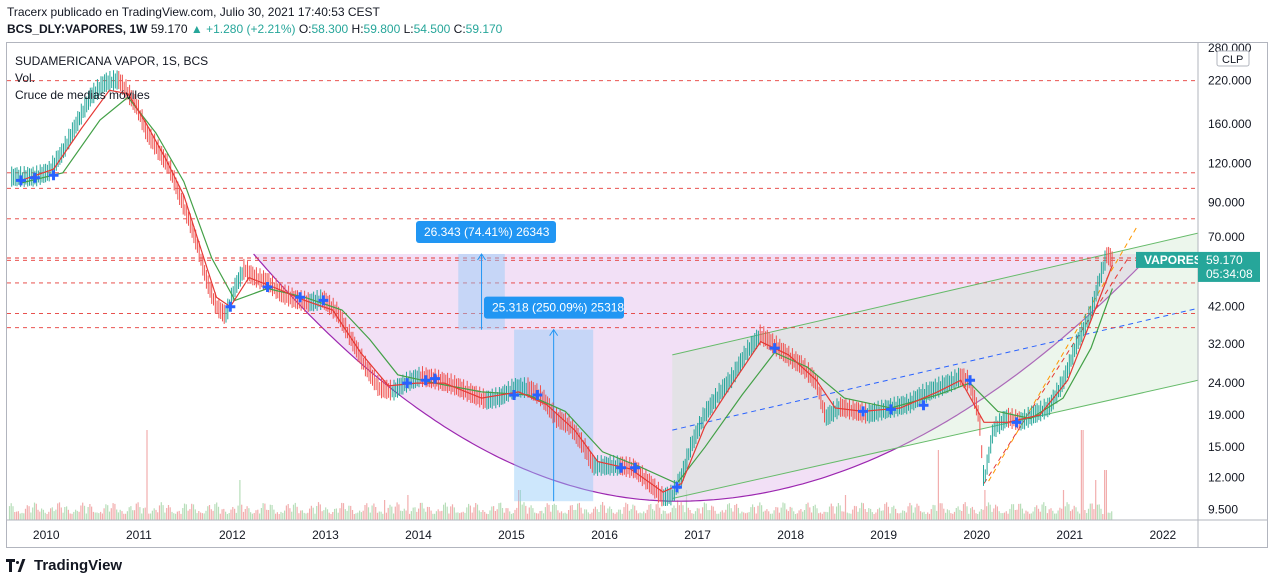 The height and width of the screenshot is (585, 1274). Describe the element at coordinates (112, 61) in the screenshot. I see `chart-title: SUDAMERICANA VAPOR, 1S, BCS` at that location.